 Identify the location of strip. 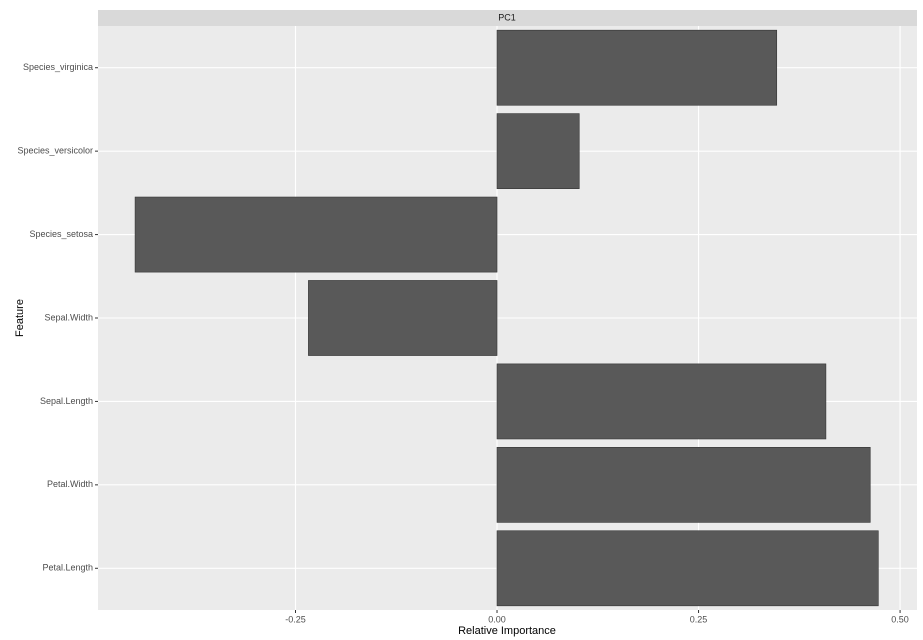
(507, 18).